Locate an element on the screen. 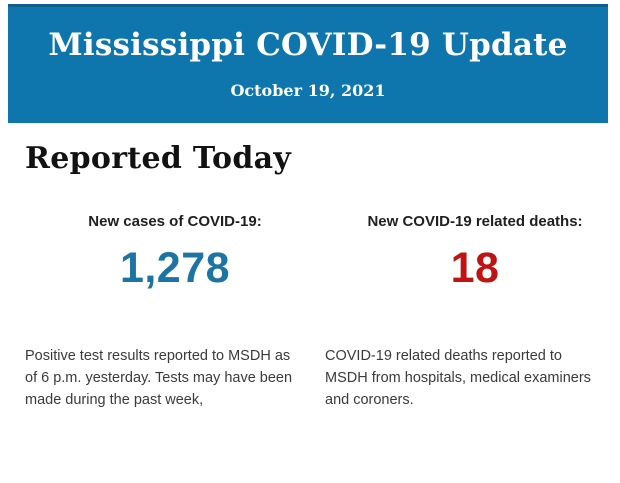 Image resolution: width=620 pixels, height=483 pixels. new-deaths-value: 18 is located at coordinates (475, 268).